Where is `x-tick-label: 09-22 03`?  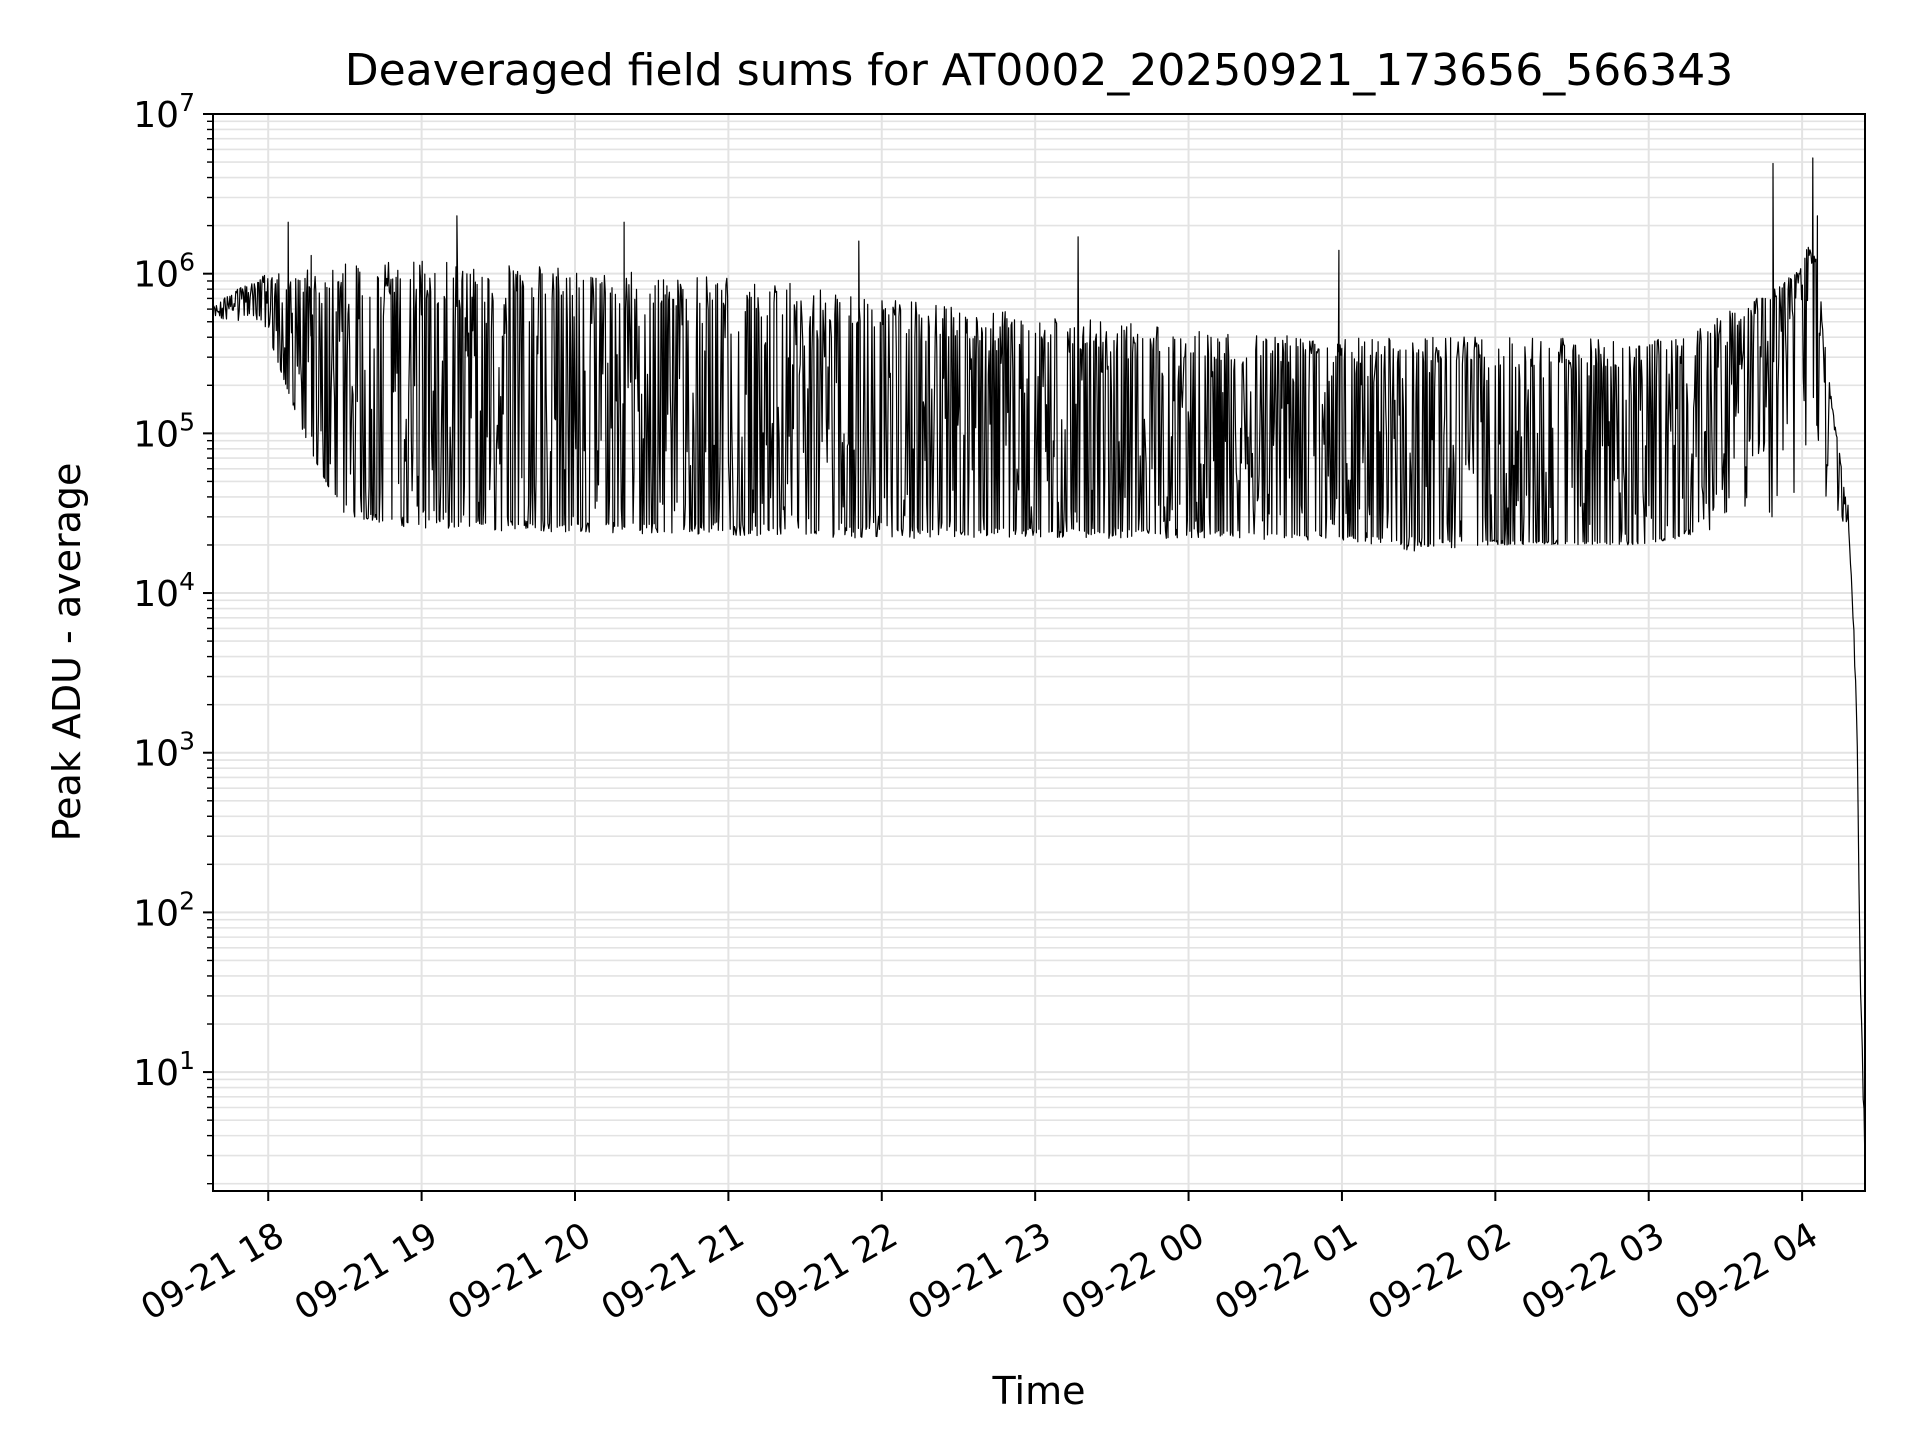 x-tick-label: 09-22 03 is located at coordinates (1593, 1271).